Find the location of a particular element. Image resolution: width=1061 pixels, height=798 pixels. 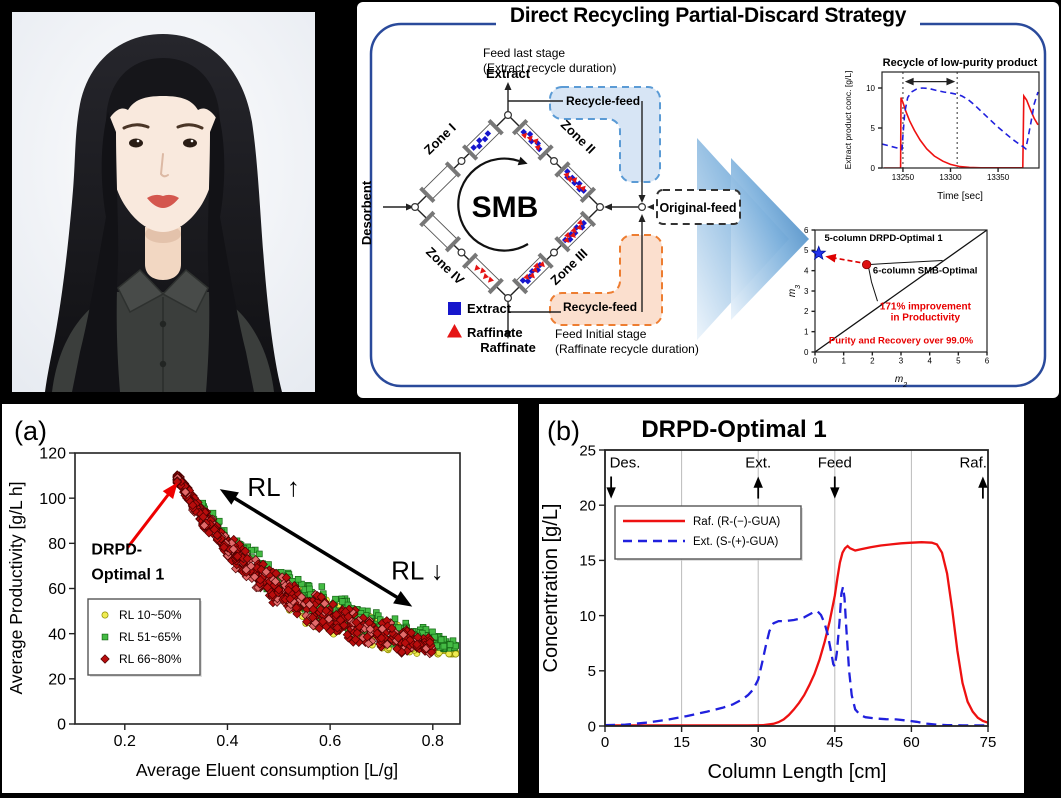

svg-text: (a) is located at coordinates (30, 431).